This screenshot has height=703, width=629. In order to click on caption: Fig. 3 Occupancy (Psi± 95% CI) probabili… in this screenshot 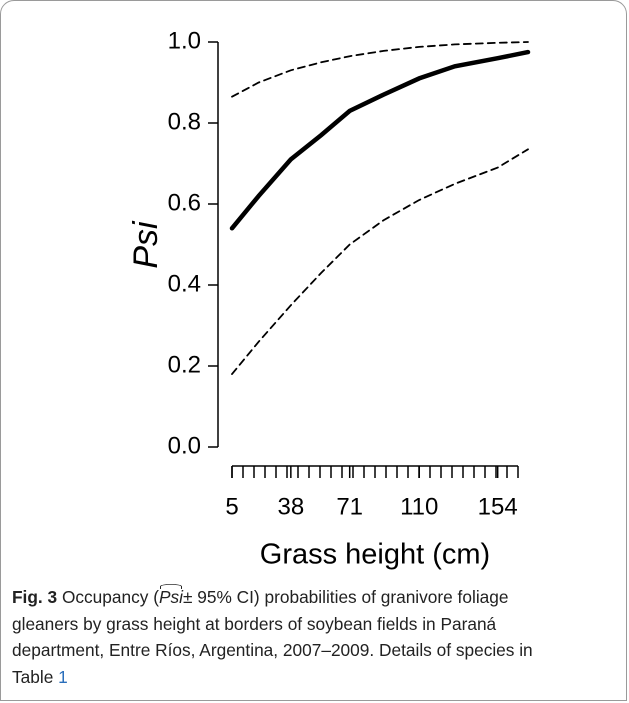, I will do `click(272, 637)`.